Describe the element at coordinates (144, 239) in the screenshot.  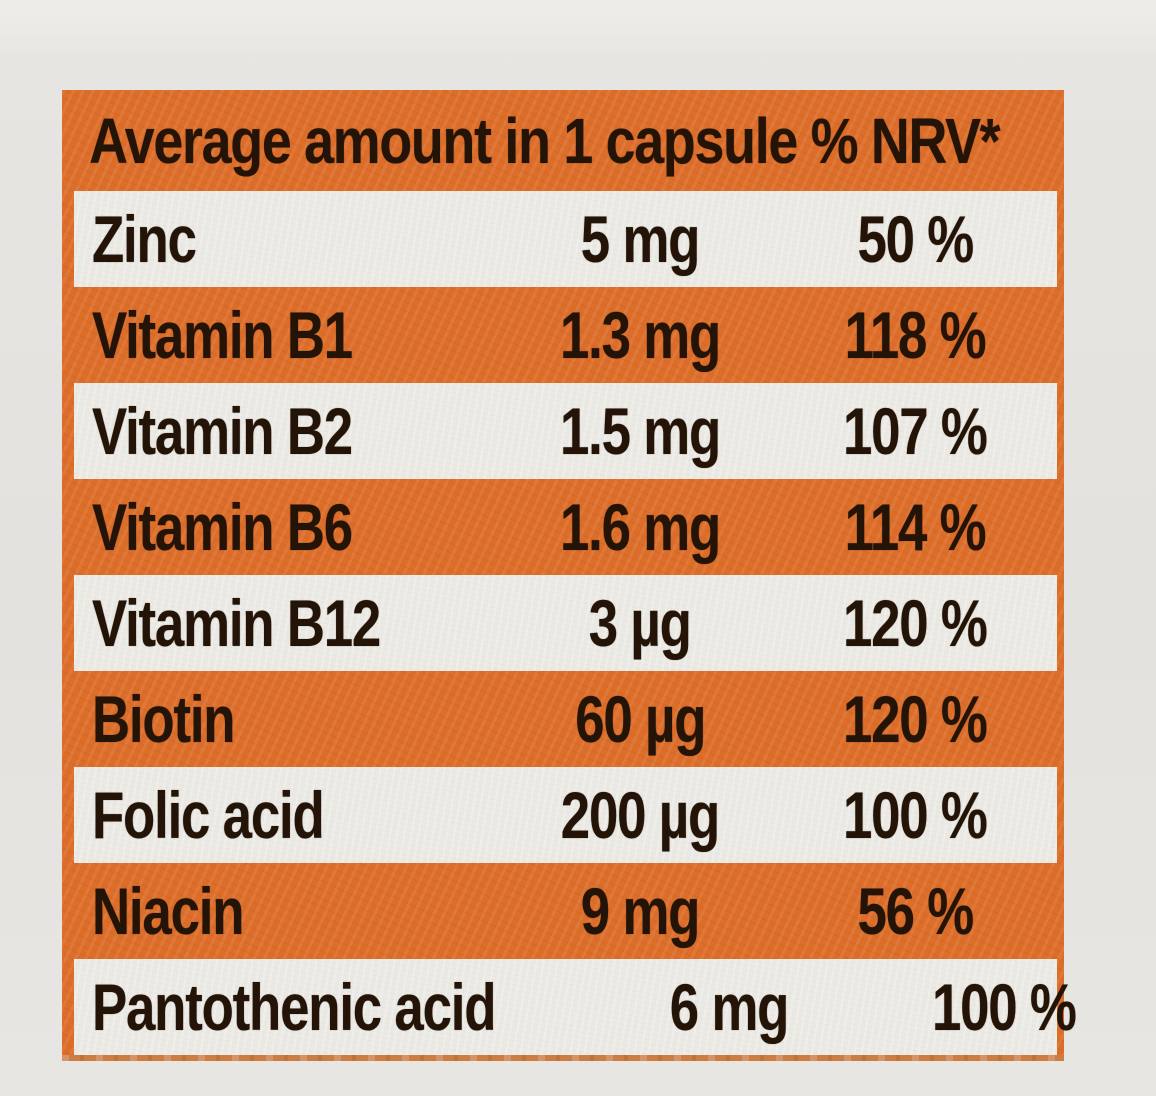
I see `nutrient-name: Zinc` at that location.